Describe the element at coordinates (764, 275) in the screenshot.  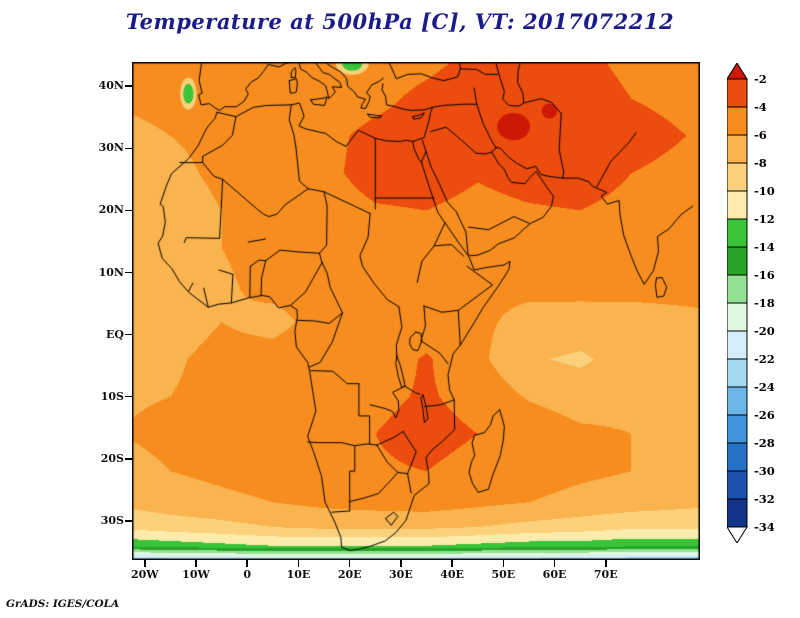
I see `colorbar-label: -16` at that location.